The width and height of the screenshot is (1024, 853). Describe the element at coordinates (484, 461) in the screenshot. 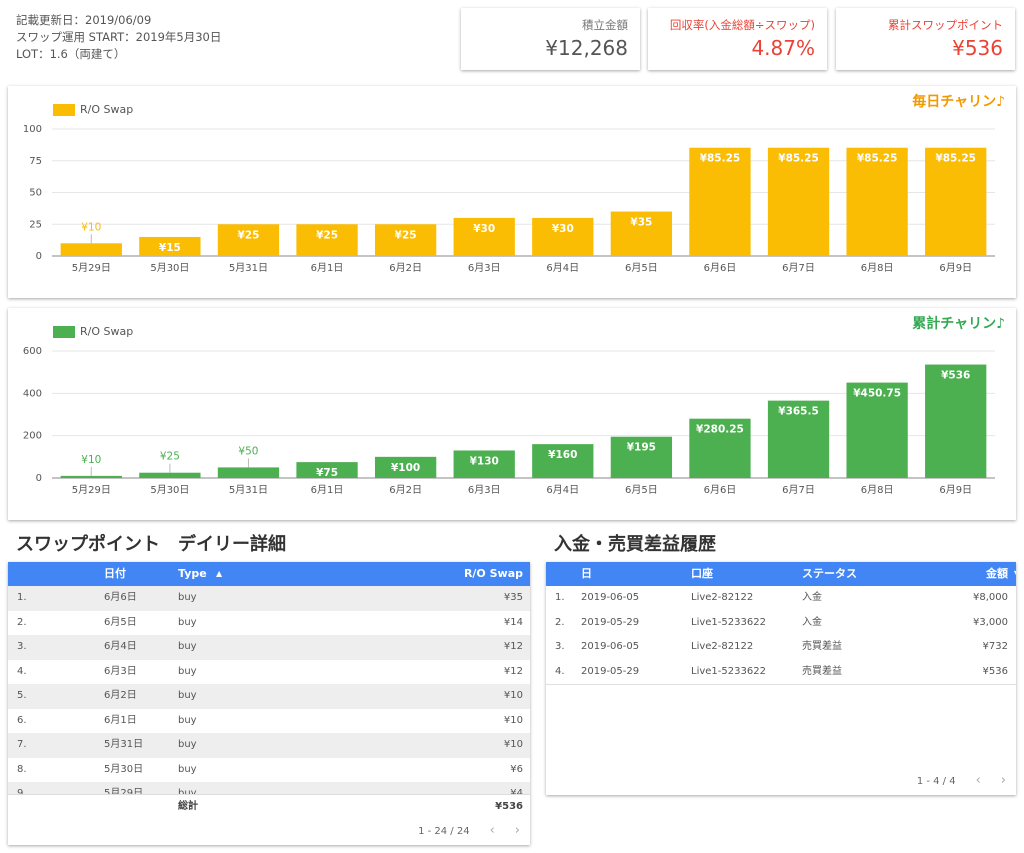

I see `data-label: ¥130` at that location.